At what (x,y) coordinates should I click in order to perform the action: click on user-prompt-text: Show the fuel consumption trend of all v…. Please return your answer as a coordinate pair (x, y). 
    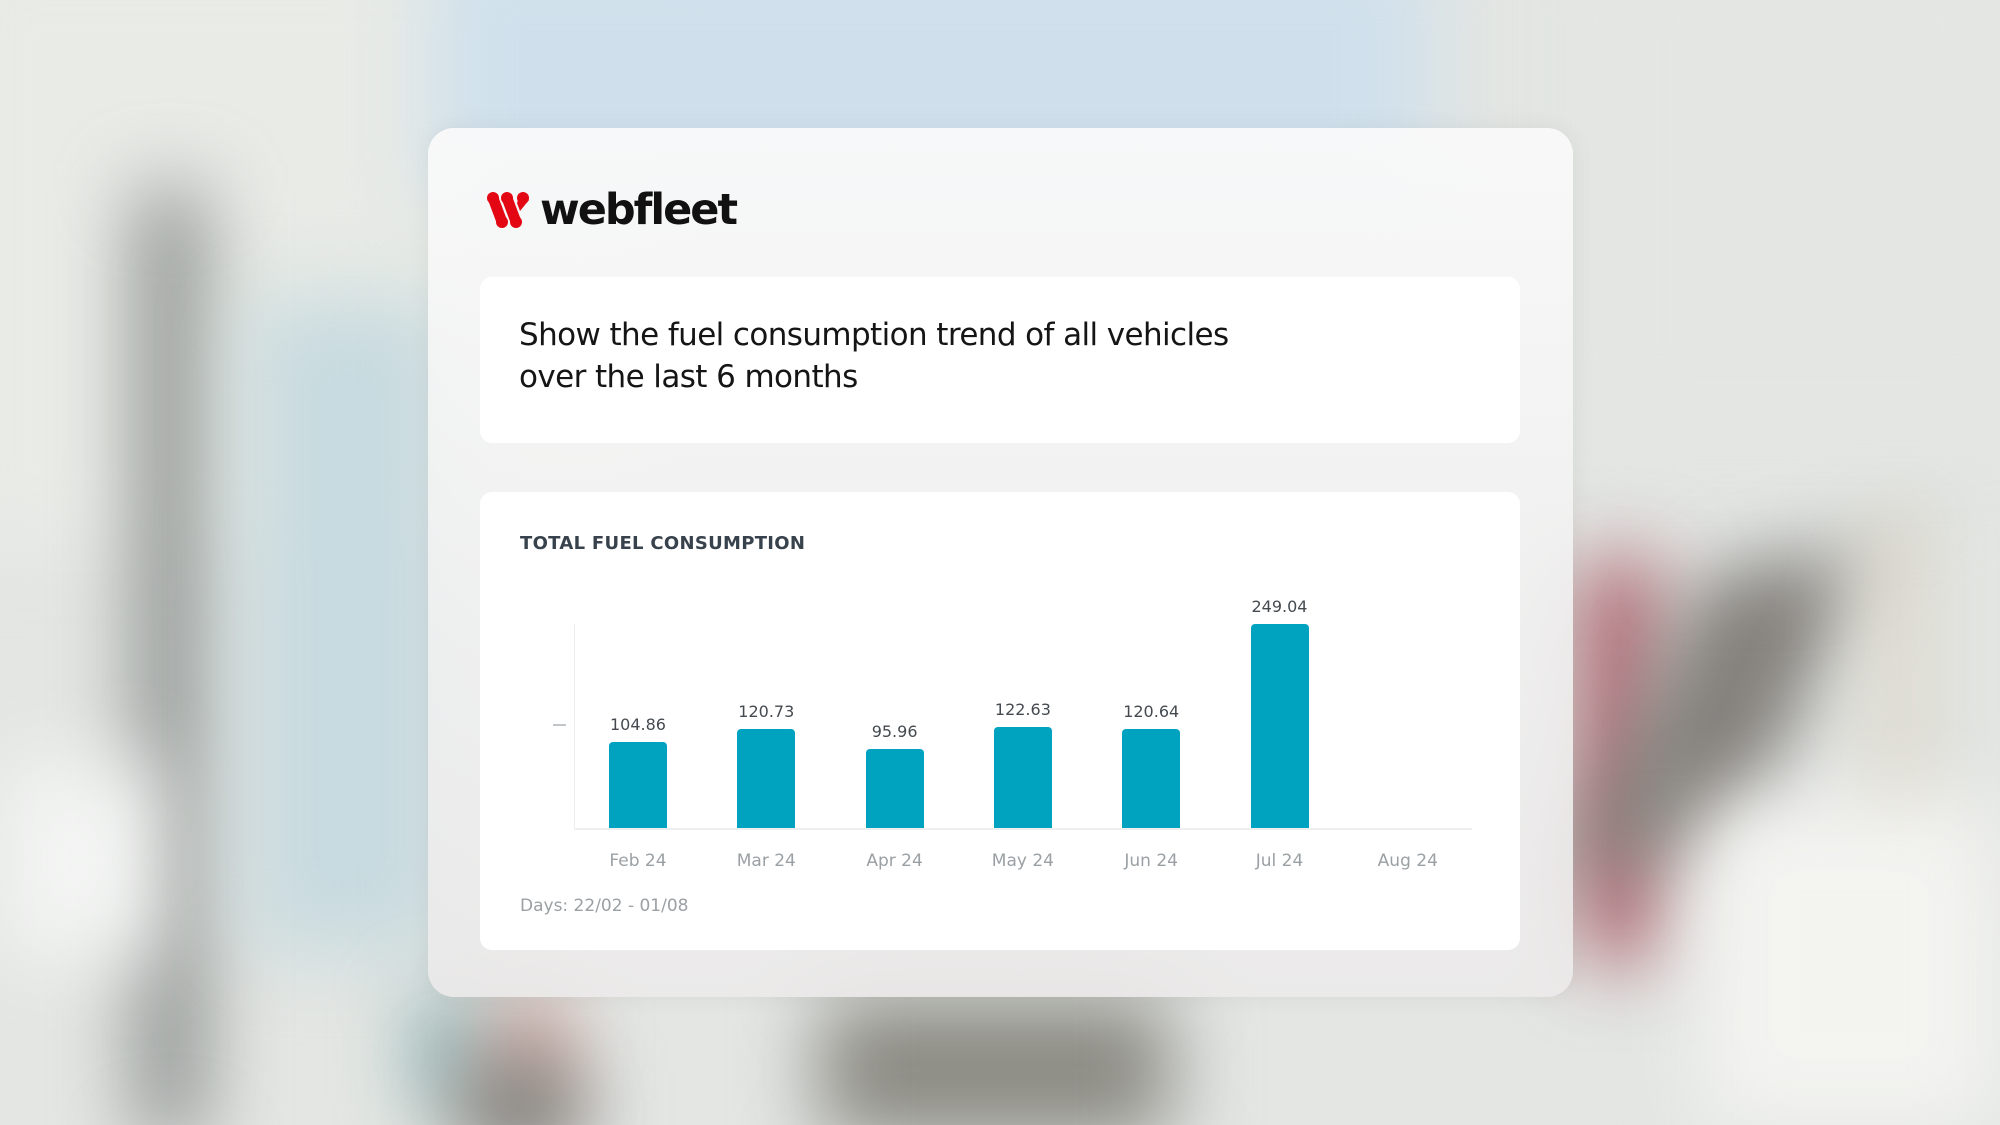
    Looking at the image, I should click on (919, 356).